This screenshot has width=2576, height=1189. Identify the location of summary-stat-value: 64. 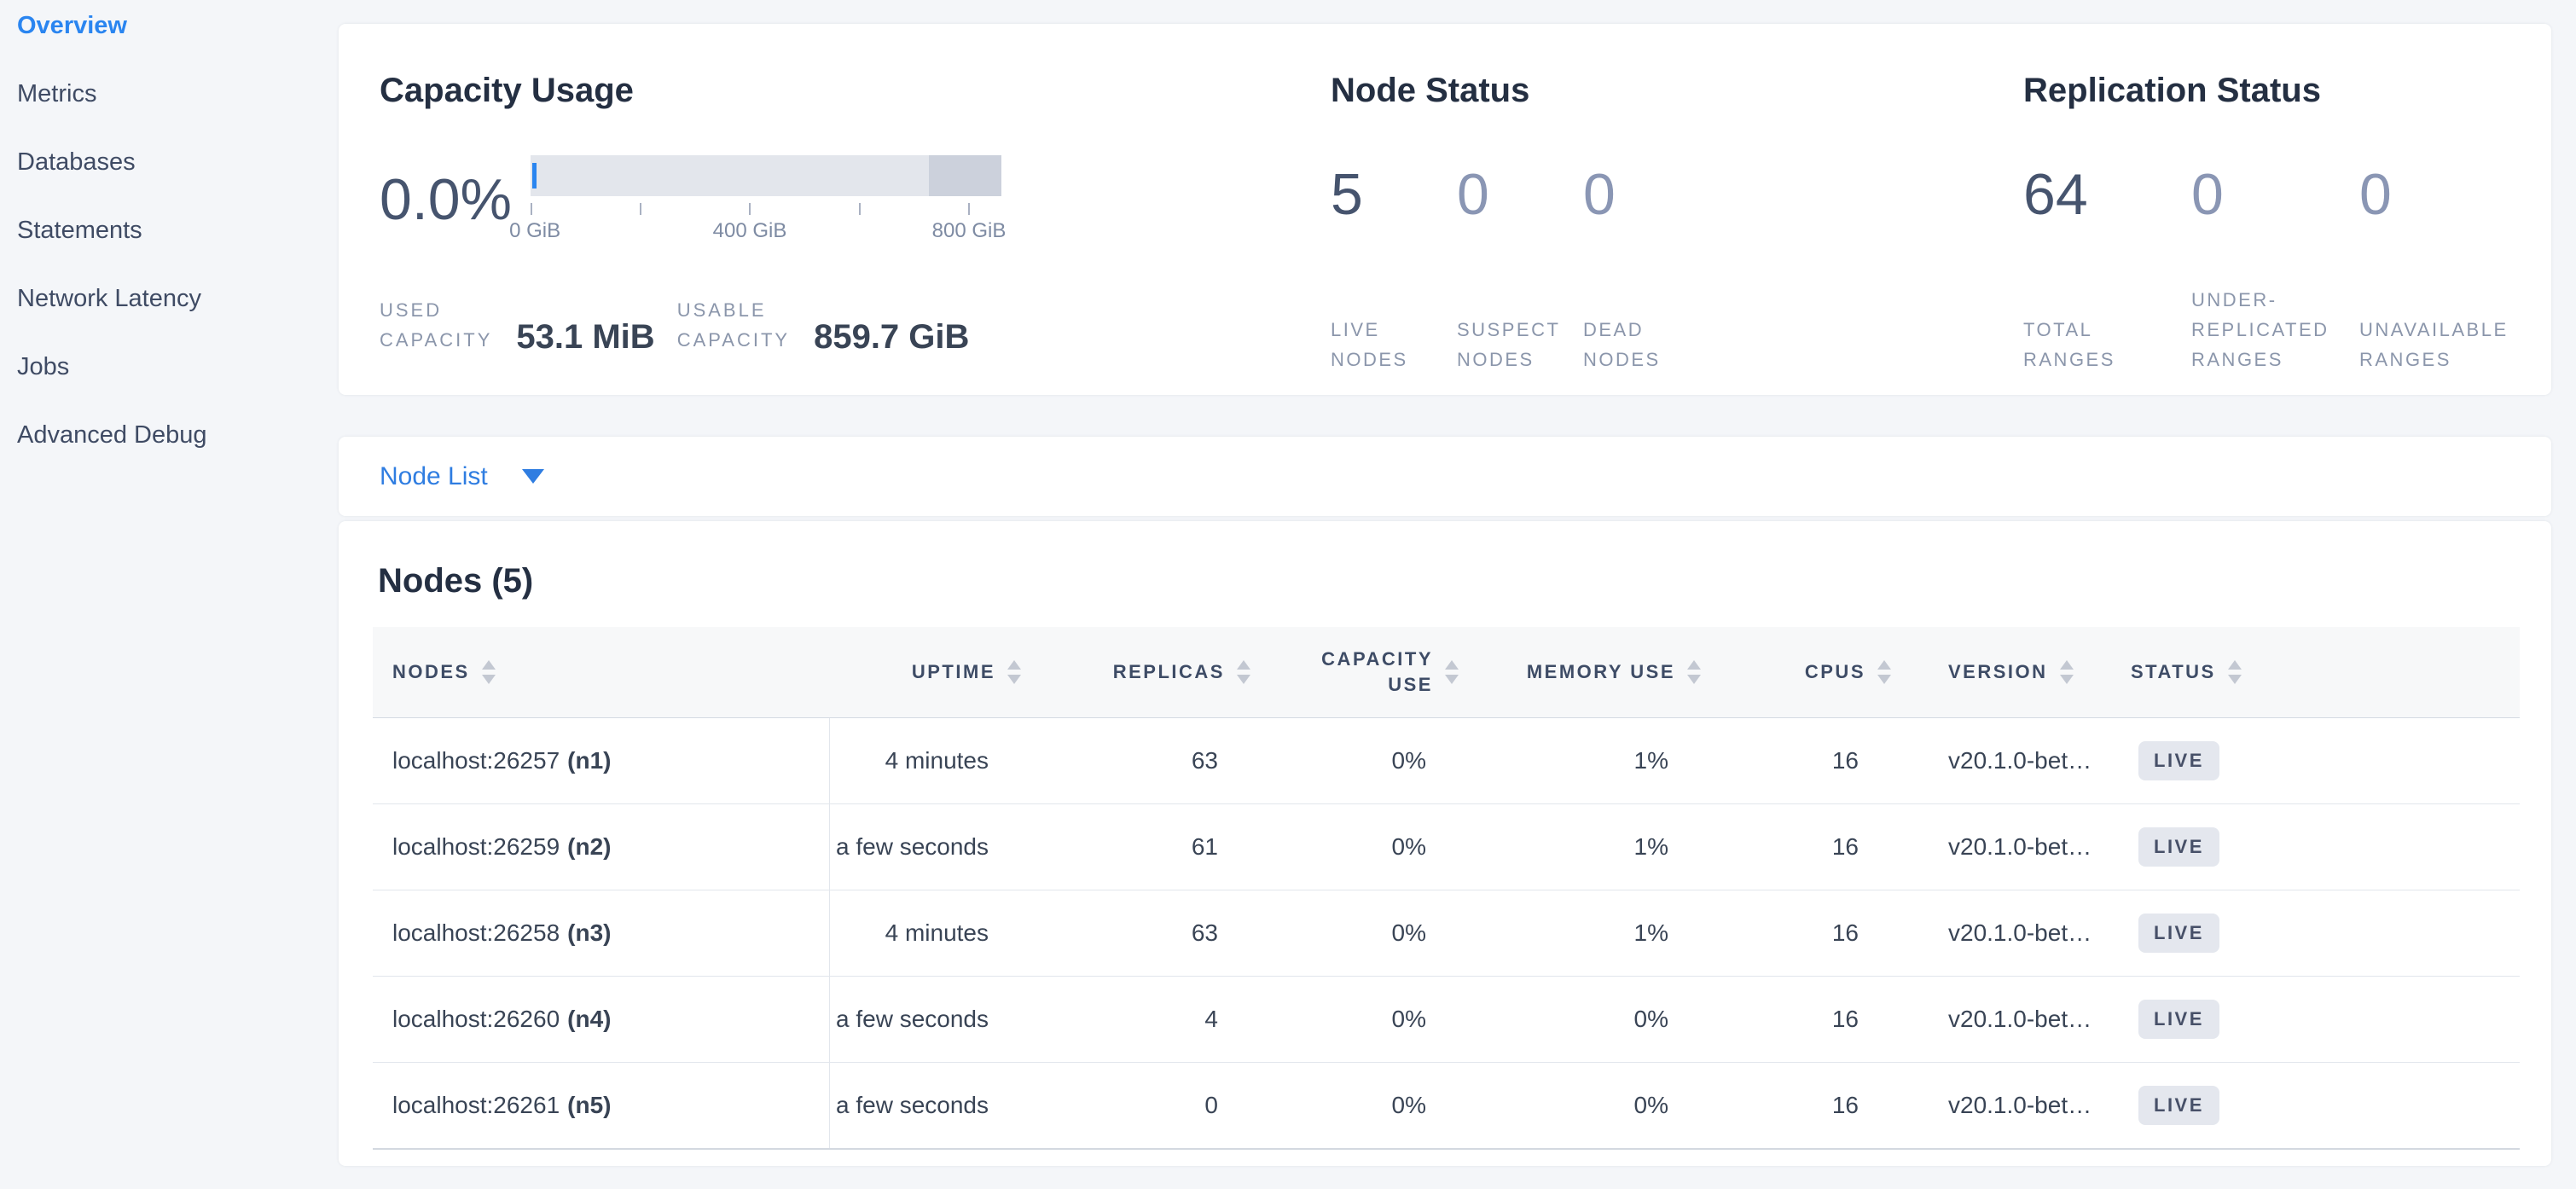
(2055, 194).